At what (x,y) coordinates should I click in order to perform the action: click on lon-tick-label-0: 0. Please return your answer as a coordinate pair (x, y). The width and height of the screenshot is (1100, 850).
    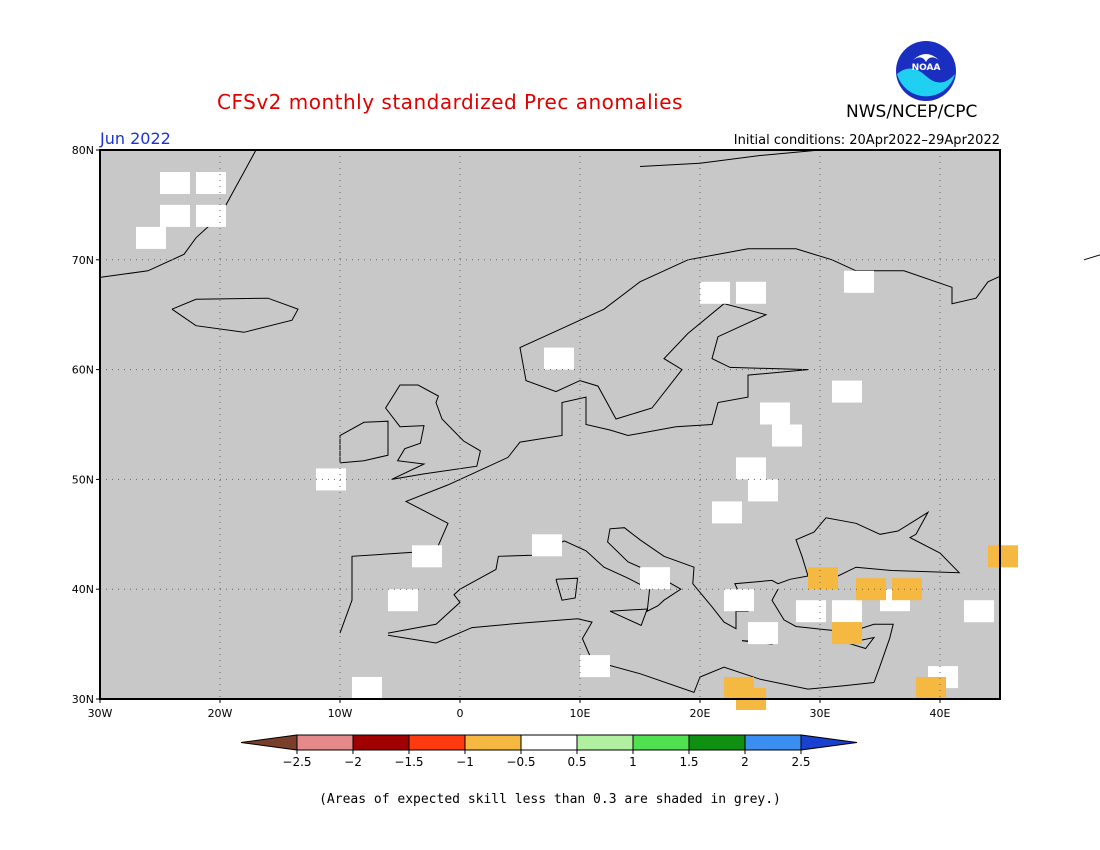
    Looking at the image, I should click on (460, 713).